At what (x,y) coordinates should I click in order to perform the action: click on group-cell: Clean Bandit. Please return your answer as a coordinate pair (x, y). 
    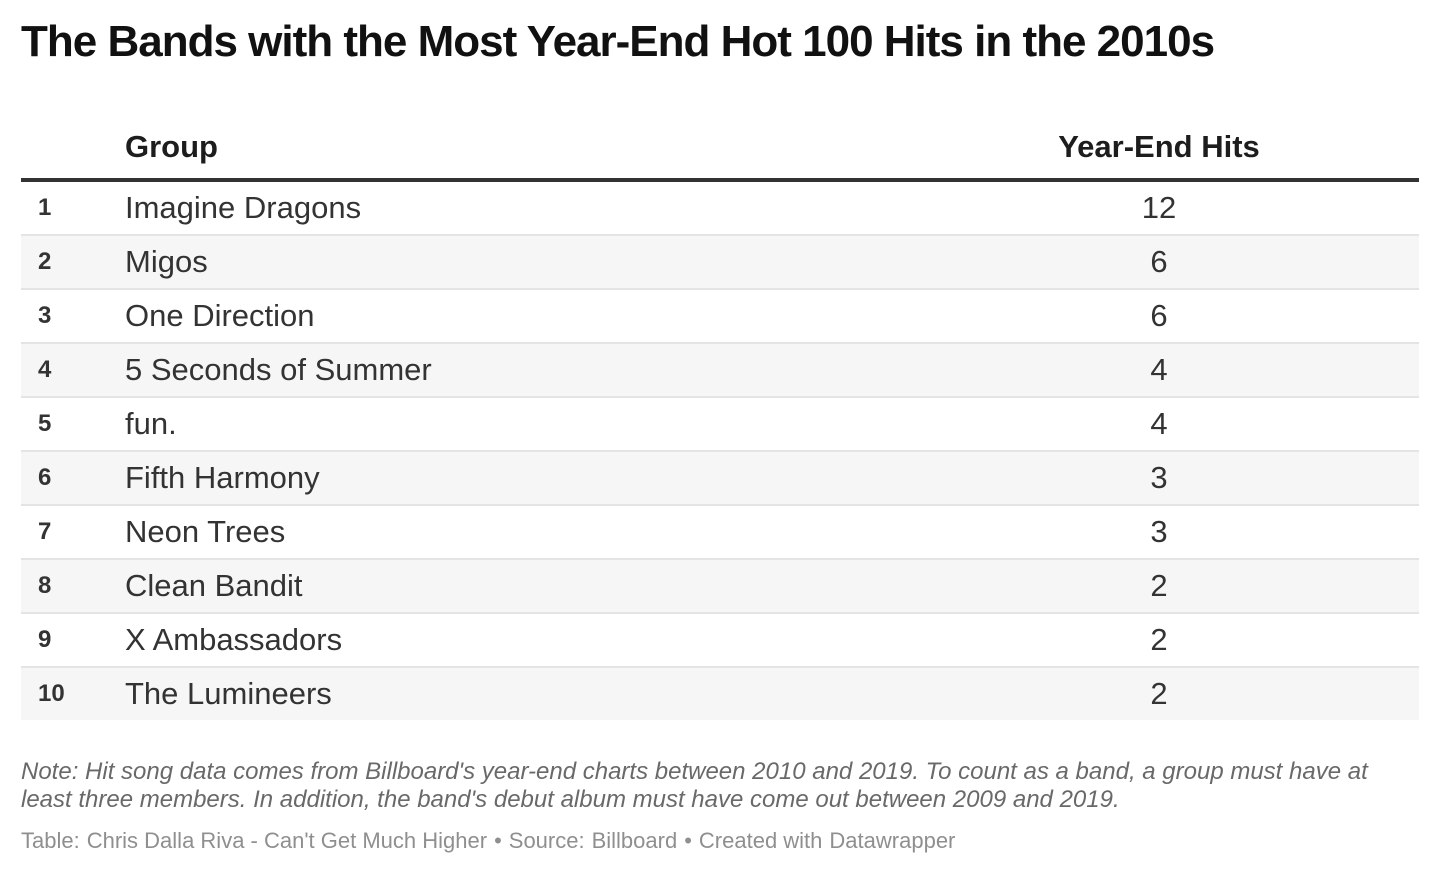
    Looking at the image, I should click on (512, 585).